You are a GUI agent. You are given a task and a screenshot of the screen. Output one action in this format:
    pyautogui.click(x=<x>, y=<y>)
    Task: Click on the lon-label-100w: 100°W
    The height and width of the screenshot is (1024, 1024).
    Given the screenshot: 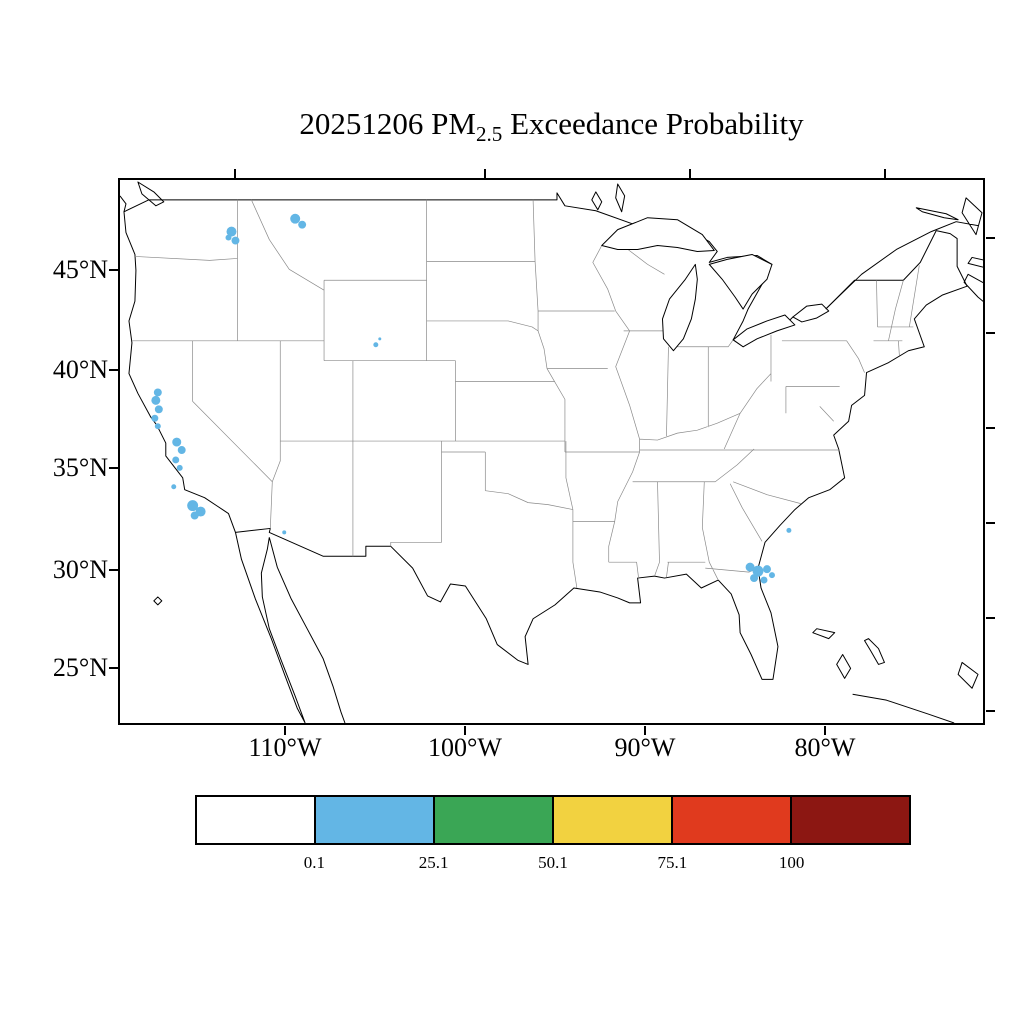 What is the action you would take?
    pyautogui.click(x=465, y=747)
    